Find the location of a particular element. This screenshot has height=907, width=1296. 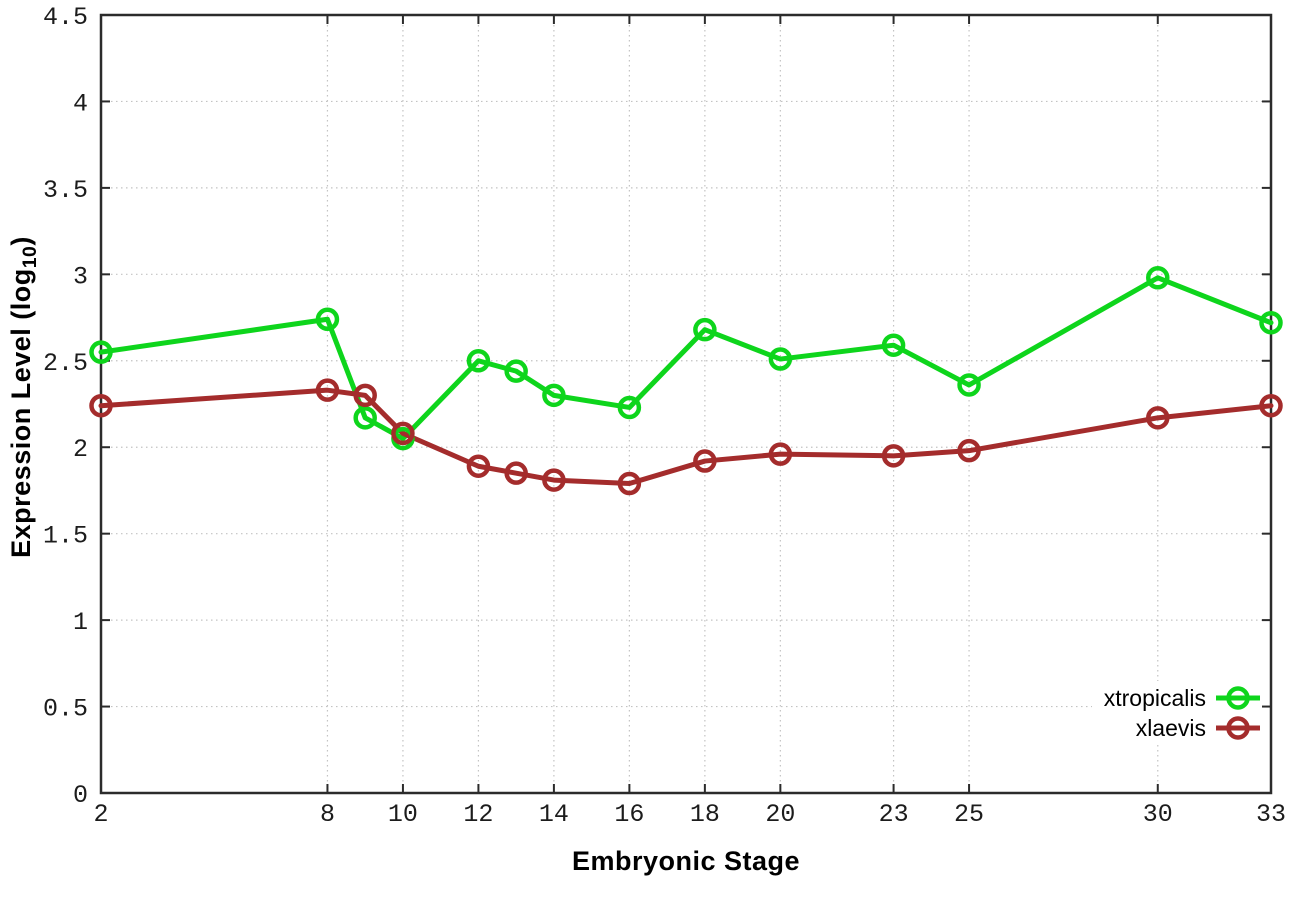

x-tick-label: 33 is located at coordinates (1271, 814).